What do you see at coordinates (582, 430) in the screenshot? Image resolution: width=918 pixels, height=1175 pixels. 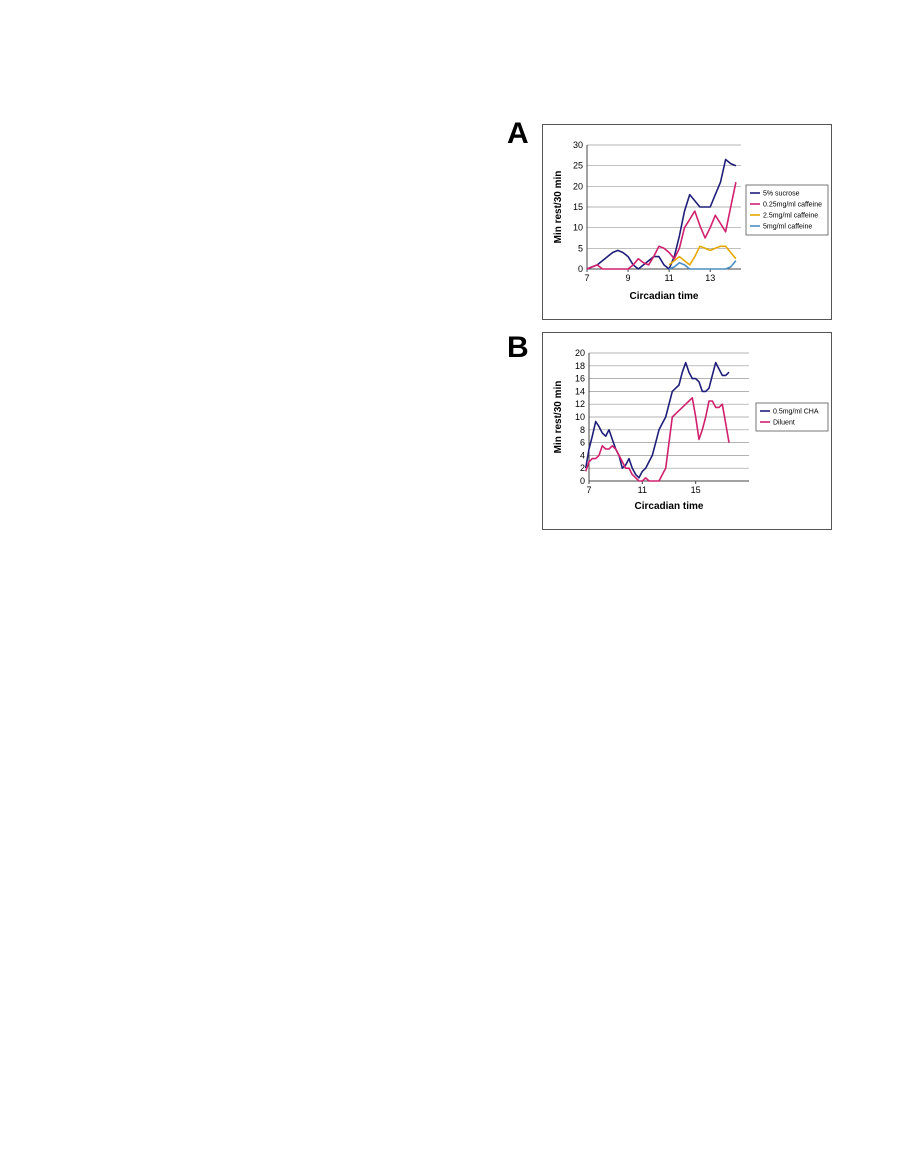 I see `chart-b-y-tick-label: 8` at bounding box center [582, 430].